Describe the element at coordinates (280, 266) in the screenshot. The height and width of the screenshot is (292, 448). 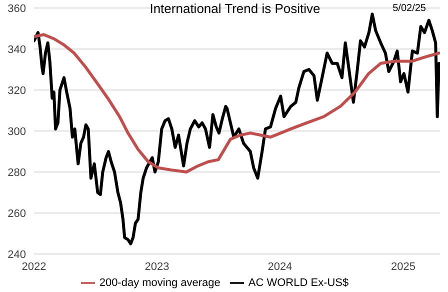
I see `x-tick-label: 2024` at that location.